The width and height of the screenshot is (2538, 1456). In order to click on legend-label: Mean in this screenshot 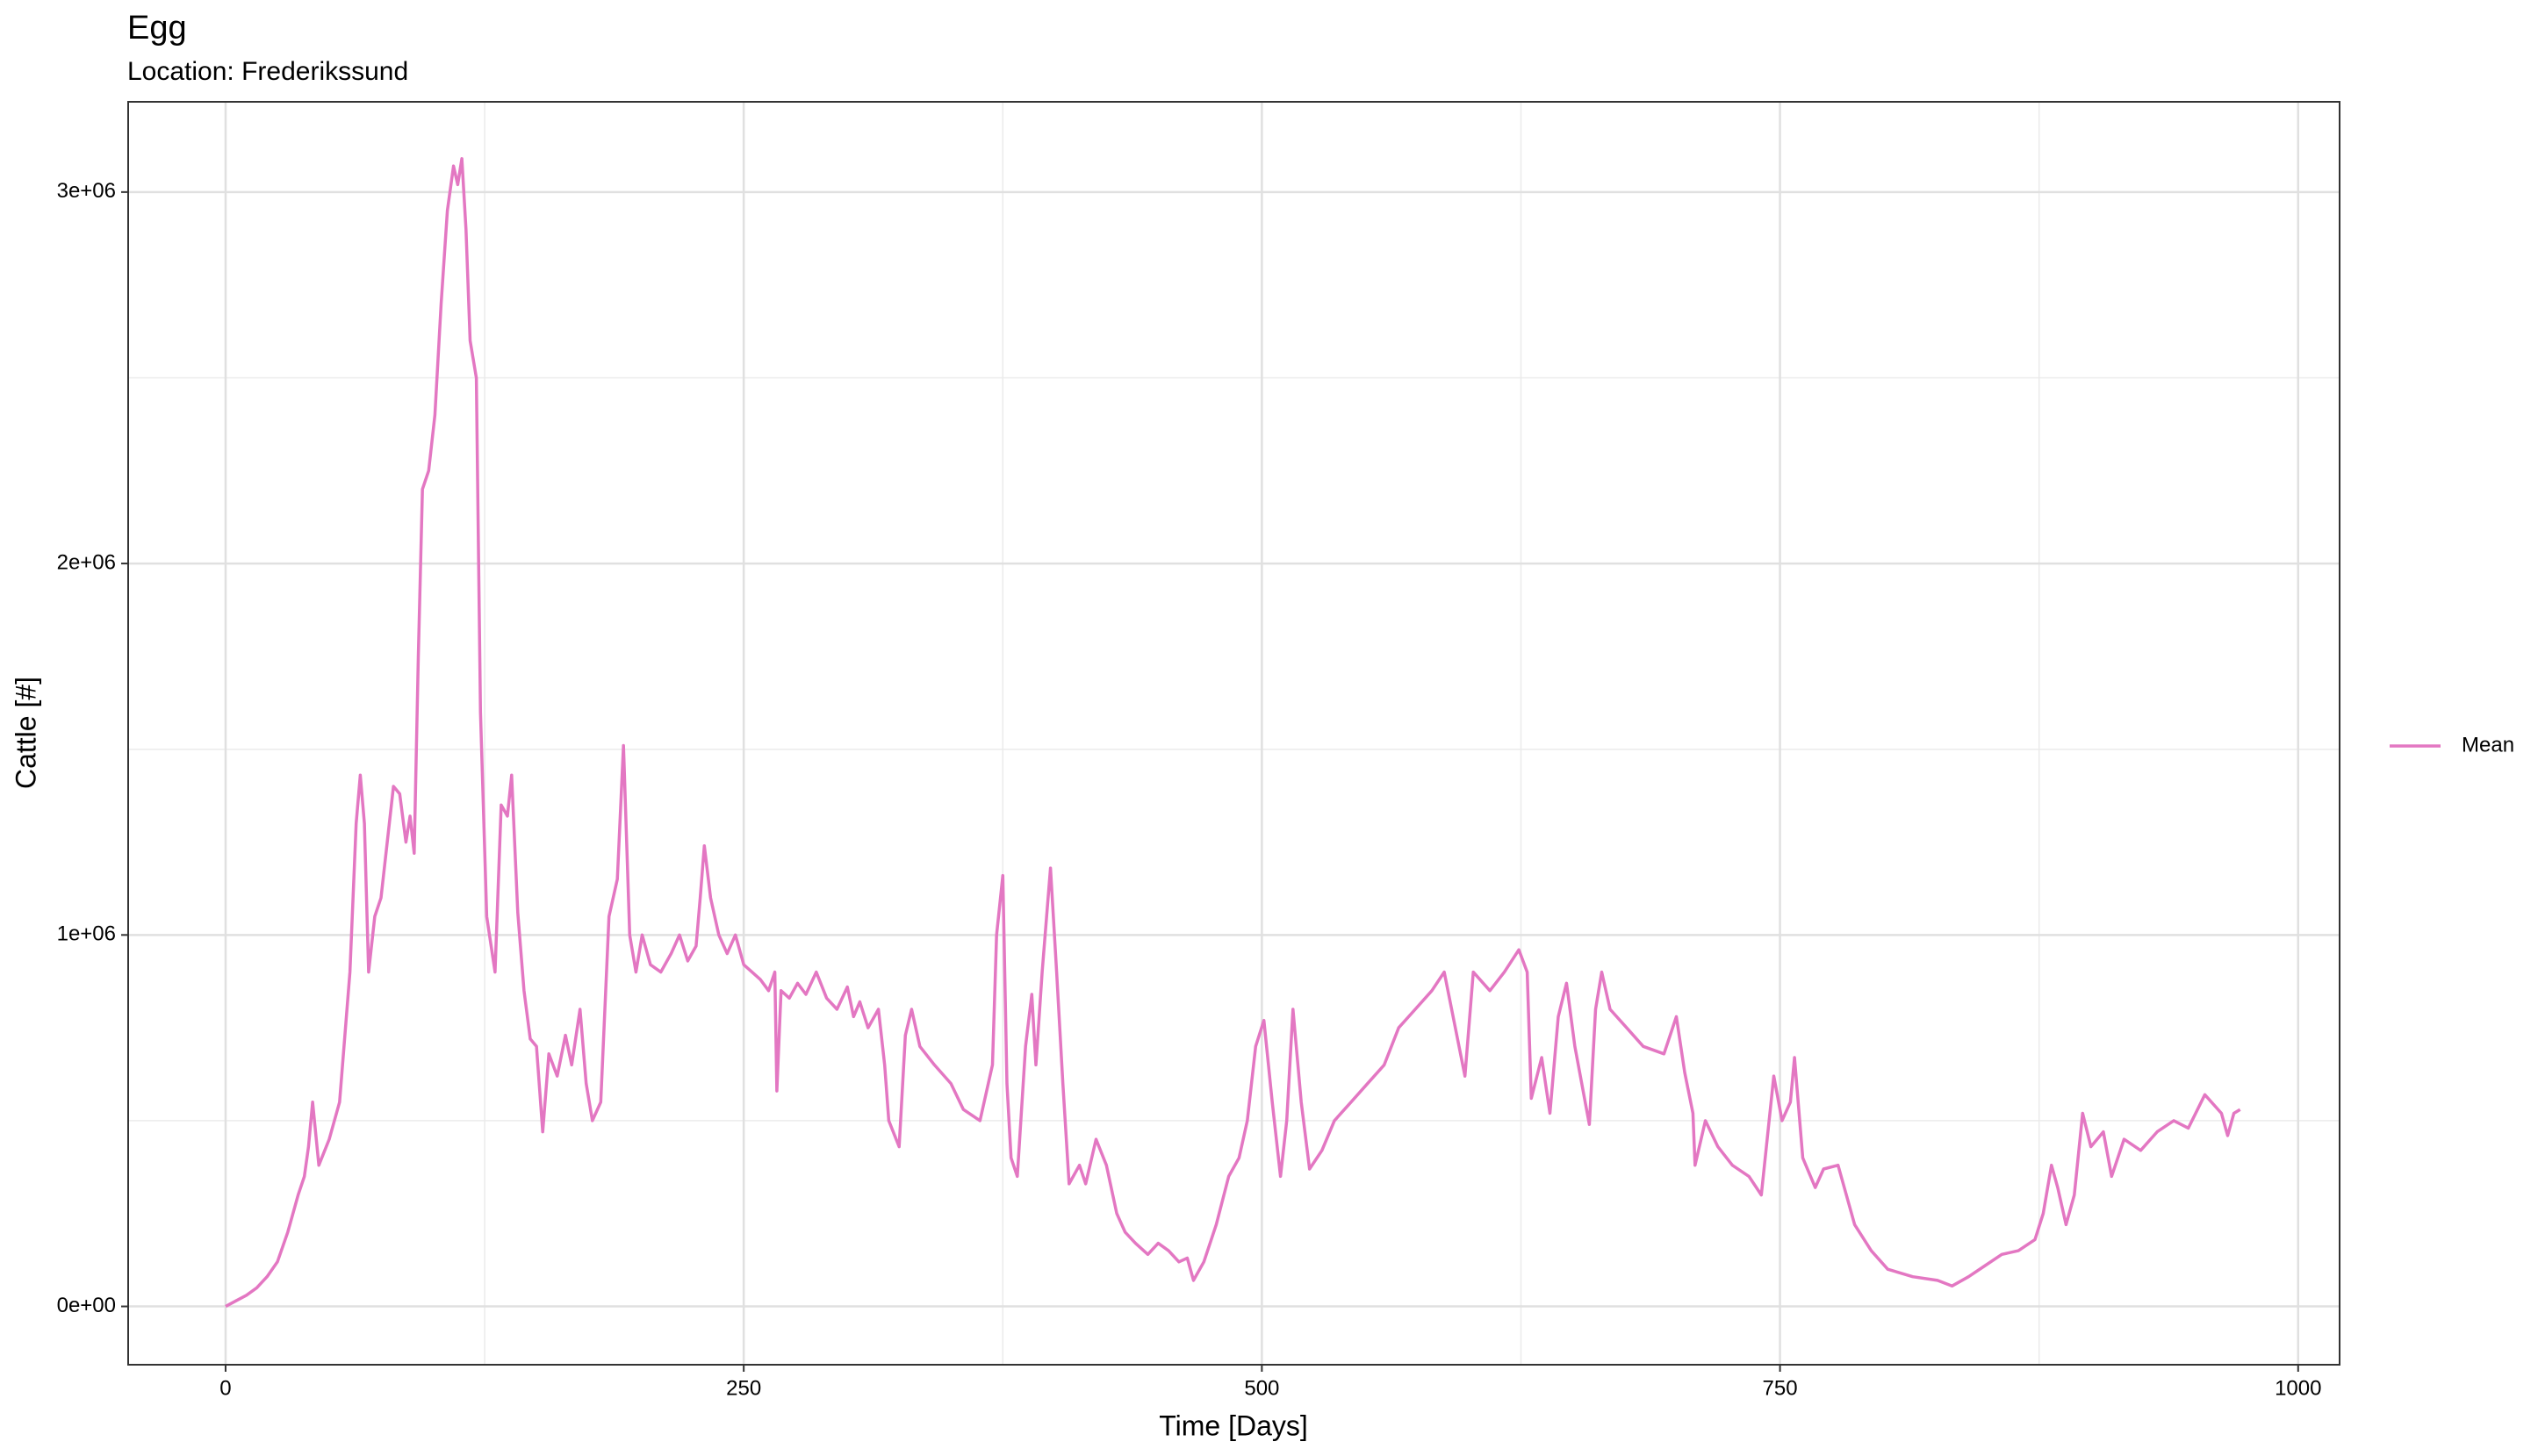, I will do `click(2488, 745)`.